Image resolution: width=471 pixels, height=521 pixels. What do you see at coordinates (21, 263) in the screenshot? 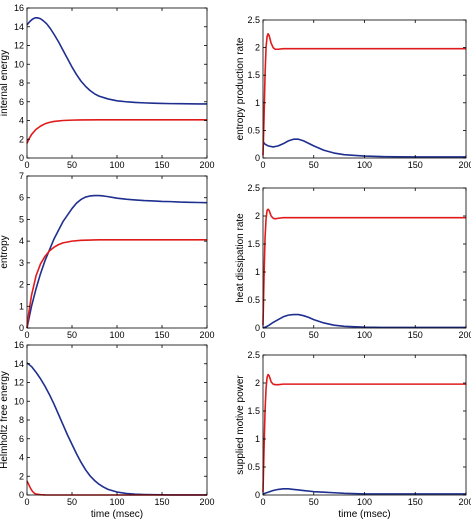
I see `y-tick-label: 3` at bounding box center [21, 263].